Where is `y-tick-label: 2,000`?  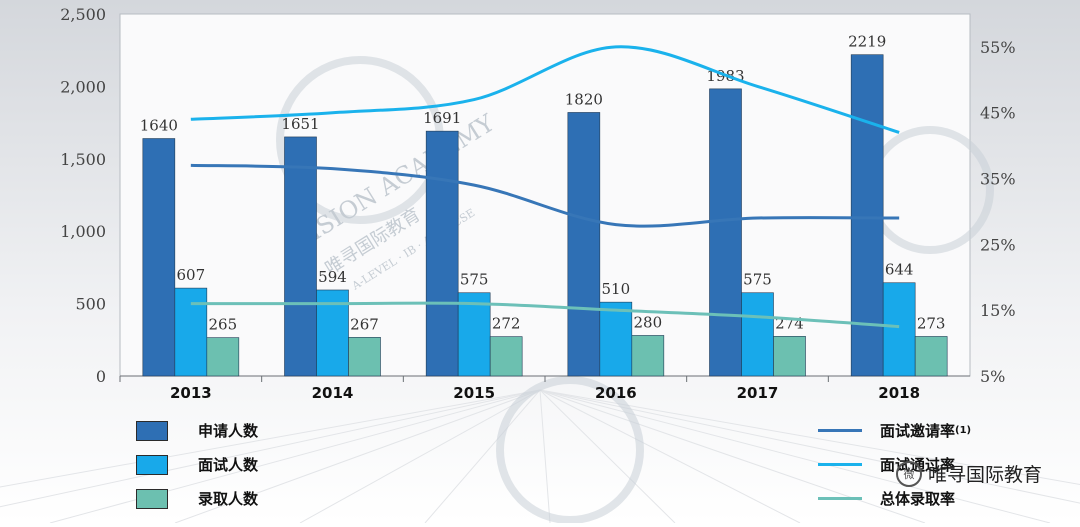 y-tick-label: 2,000 is located at coordinates (83, 86).